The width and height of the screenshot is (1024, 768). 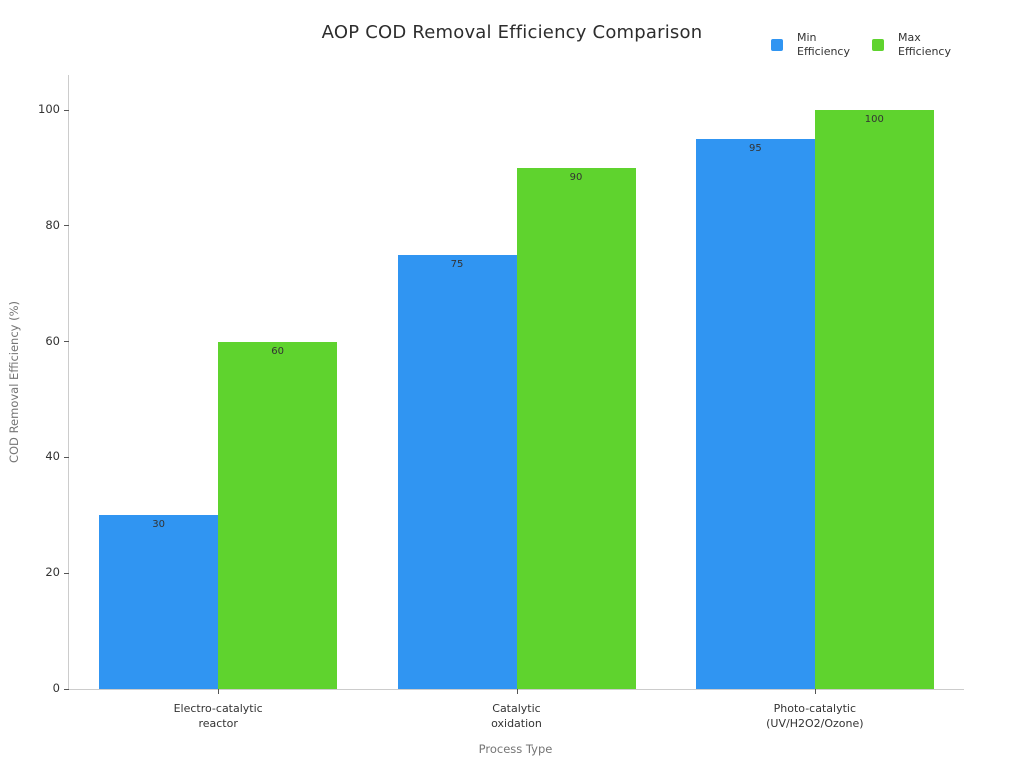 What do you see at coordinates (159, 602) in the screenshot?
I see `bar-min-efficiency: 30` at bounding box center [159, 602].